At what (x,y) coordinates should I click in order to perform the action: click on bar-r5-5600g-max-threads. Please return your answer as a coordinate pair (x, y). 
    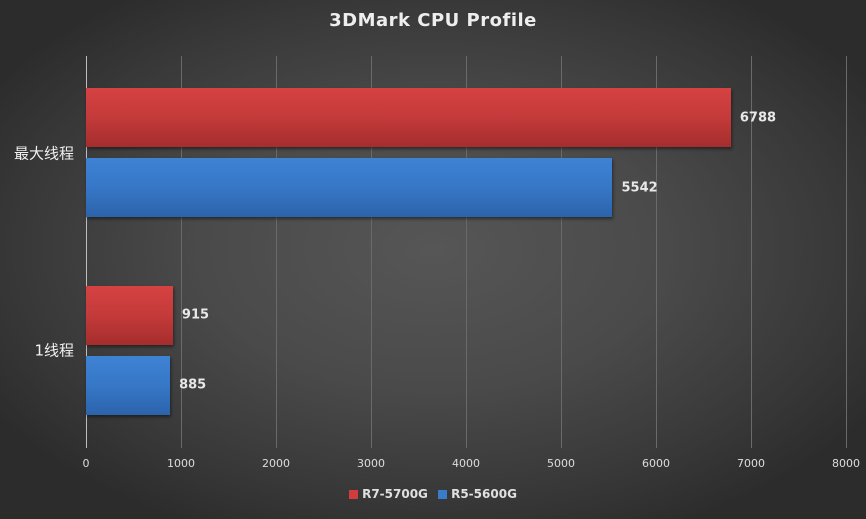
    Looking at the image, I should click on (349, 187).